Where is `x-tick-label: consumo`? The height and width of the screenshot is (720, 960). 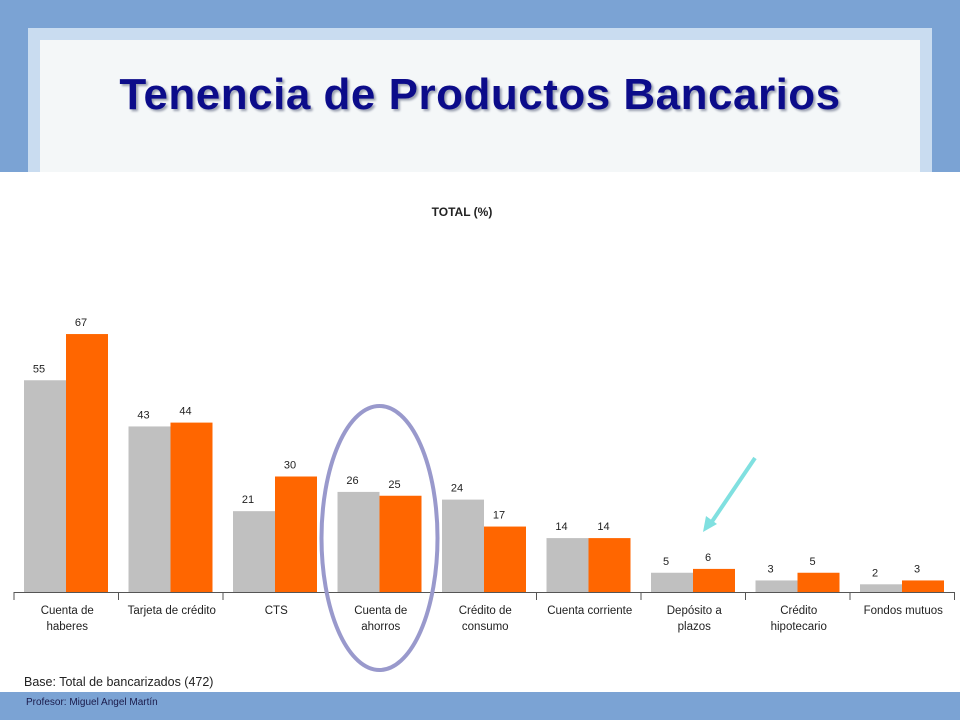 x-tick-label: consumo is located at coordinates (485, 627).